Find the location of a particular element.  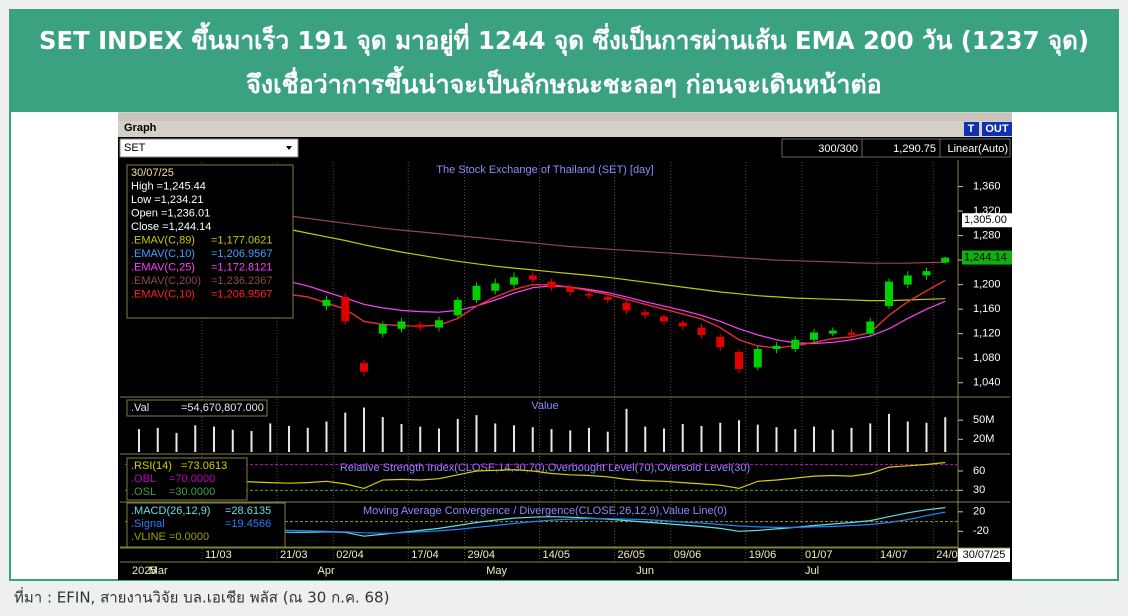

x-tick-label: 29/04 is located at coordinates (482, 555).